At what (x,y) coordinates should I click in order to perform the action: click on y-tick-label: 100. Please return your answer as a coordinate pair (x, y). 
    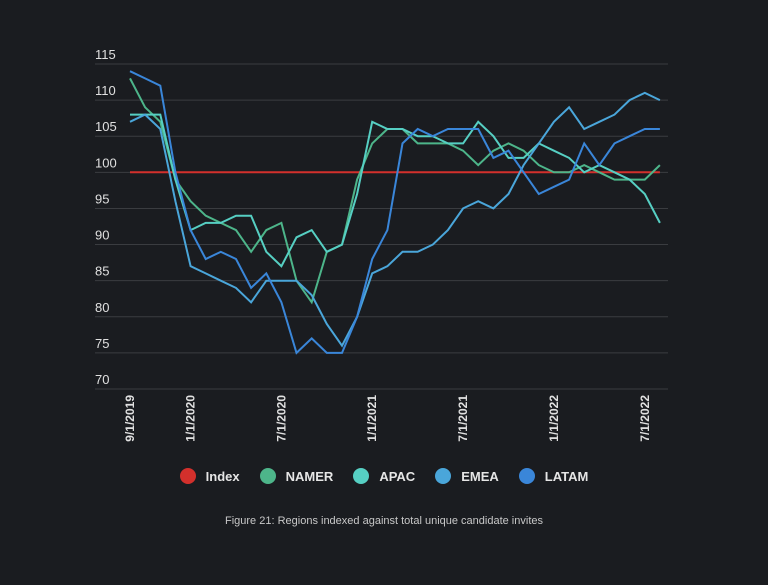
    Looking at the image, I should click on (106, 162).